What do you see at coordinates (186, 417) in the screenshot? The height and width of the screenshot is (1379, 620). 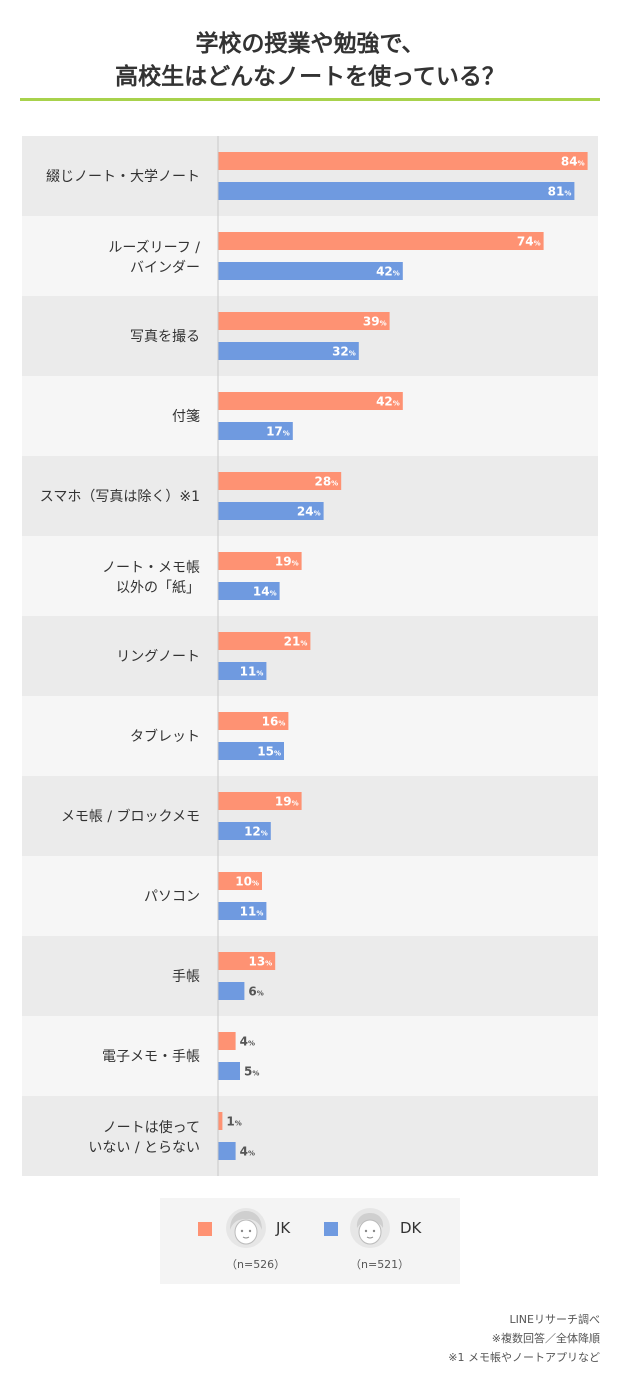 I see `category-label: 付箋` at bounding box center [186, 417].